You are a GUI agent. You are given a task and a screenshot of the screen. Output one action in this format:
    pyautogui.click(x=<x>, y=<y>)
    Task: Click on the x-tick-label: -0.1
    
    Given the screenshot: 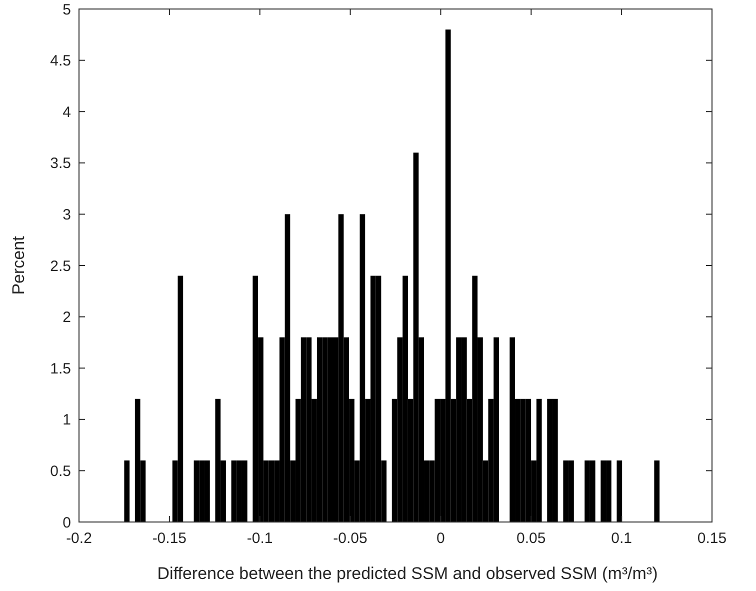 What is the action you would take?
    pyautogui.click(x=259, y=538)
    